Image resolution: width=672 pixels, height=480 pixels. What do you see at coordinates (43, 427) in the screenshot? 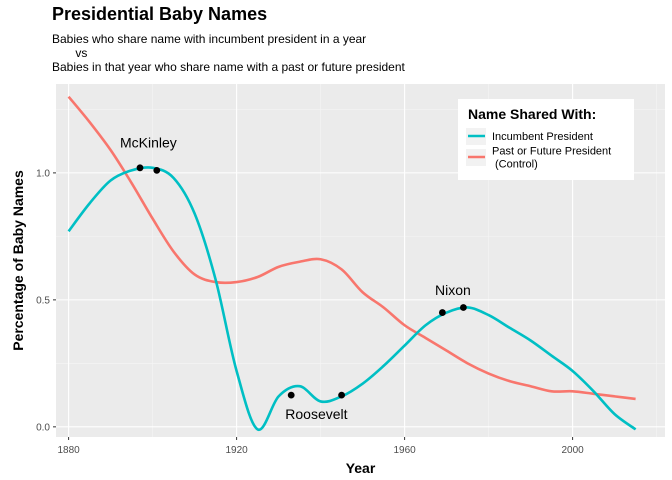
I see `y-tick-label: 0.0` at bounding box center [43, 427].